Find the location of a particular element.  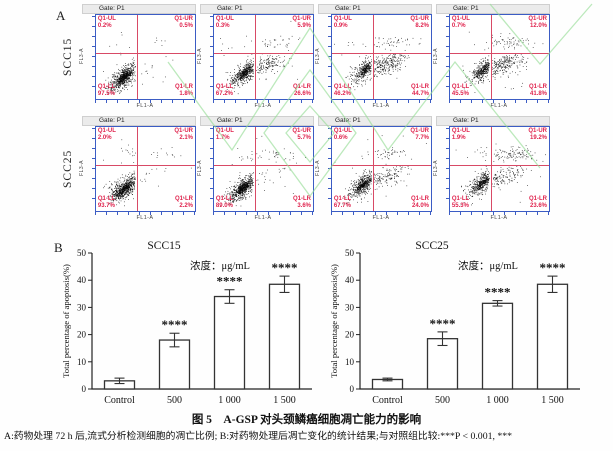

quadrant-ul-stat: Q1-UL 2.0% is located at coordinates (107, 135).